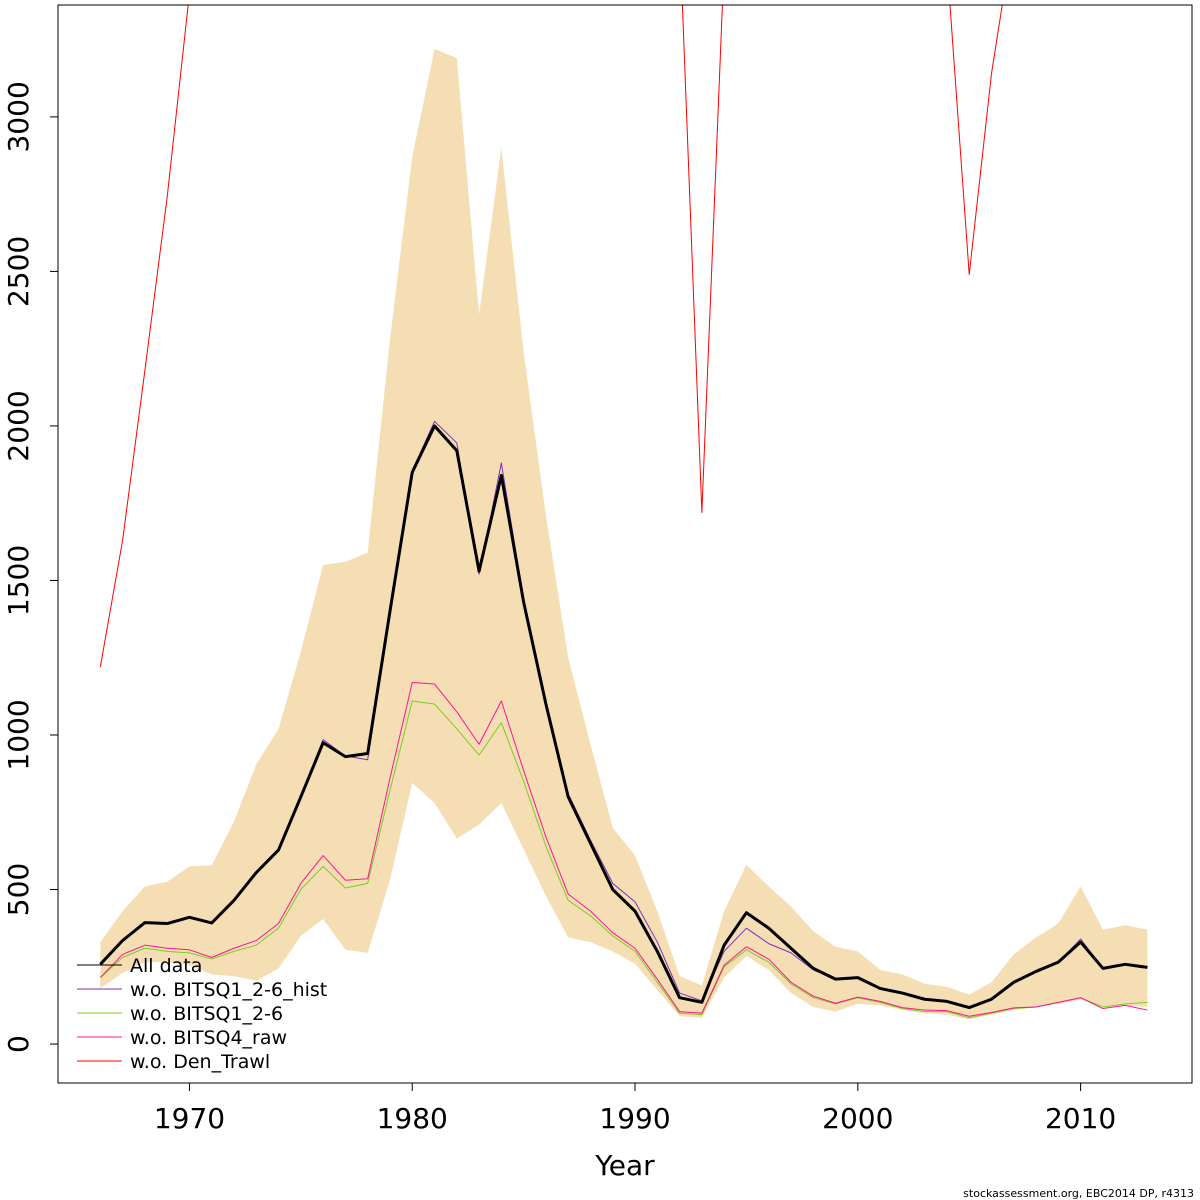  Describe the element at coordinates (1078, 1193) in the screenshot. I see `footer: stockassessment.org, EBC2014 DP, r4313` at that location.